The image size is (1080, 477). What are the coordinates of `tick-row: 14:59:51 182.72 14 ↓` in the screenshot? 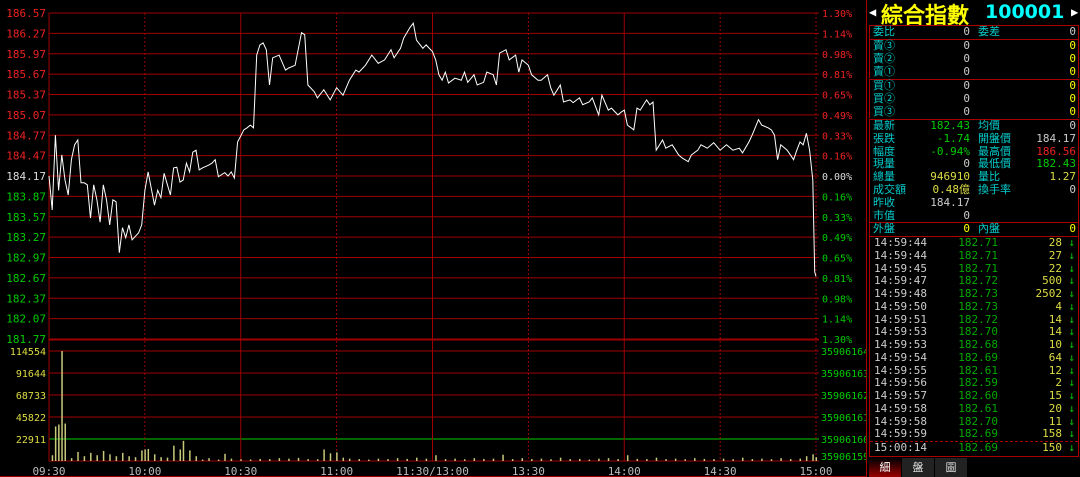 It's located at (974, 320).